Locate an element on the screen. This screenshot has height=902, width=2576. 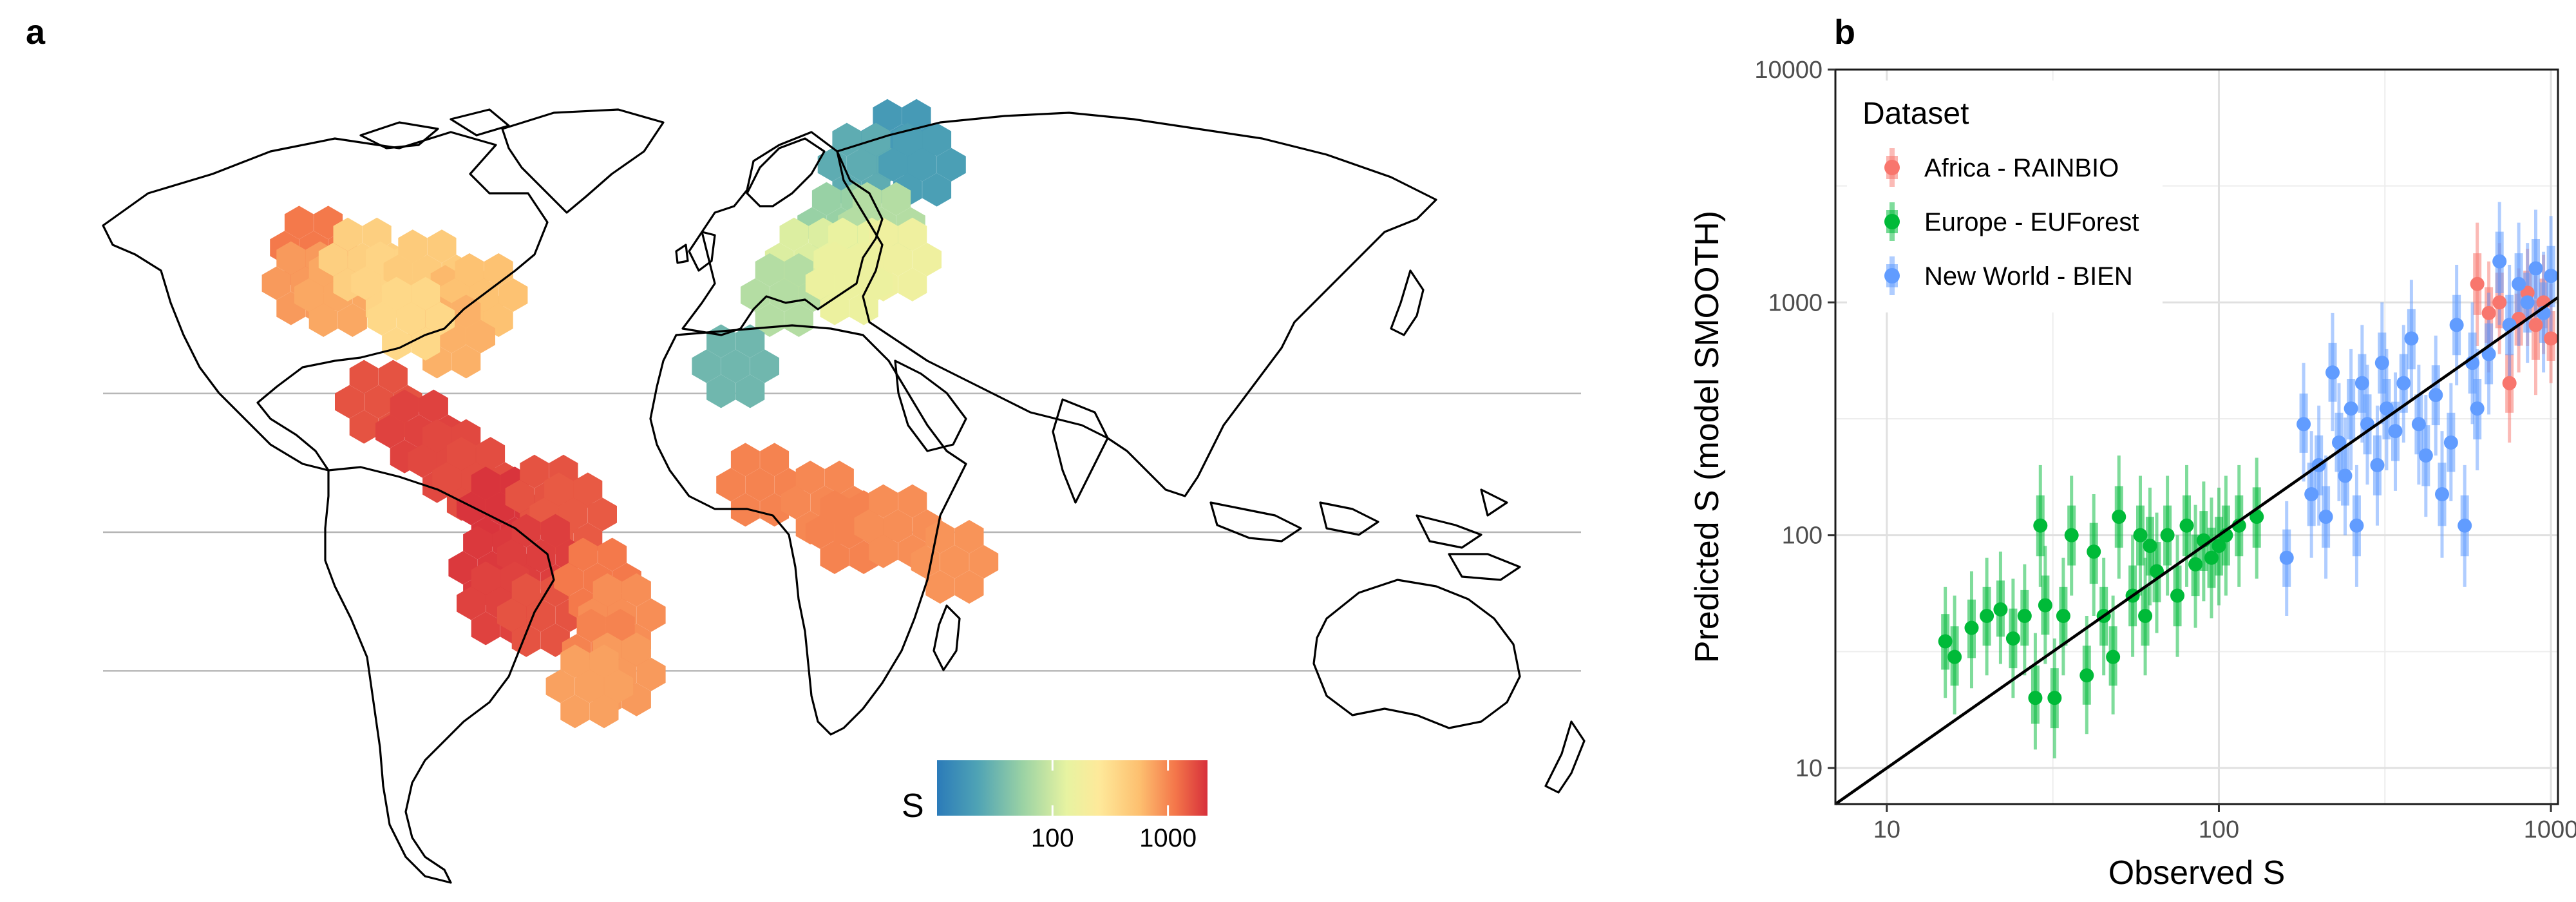
panel-a-label: a is located at coordinates (36, 32).